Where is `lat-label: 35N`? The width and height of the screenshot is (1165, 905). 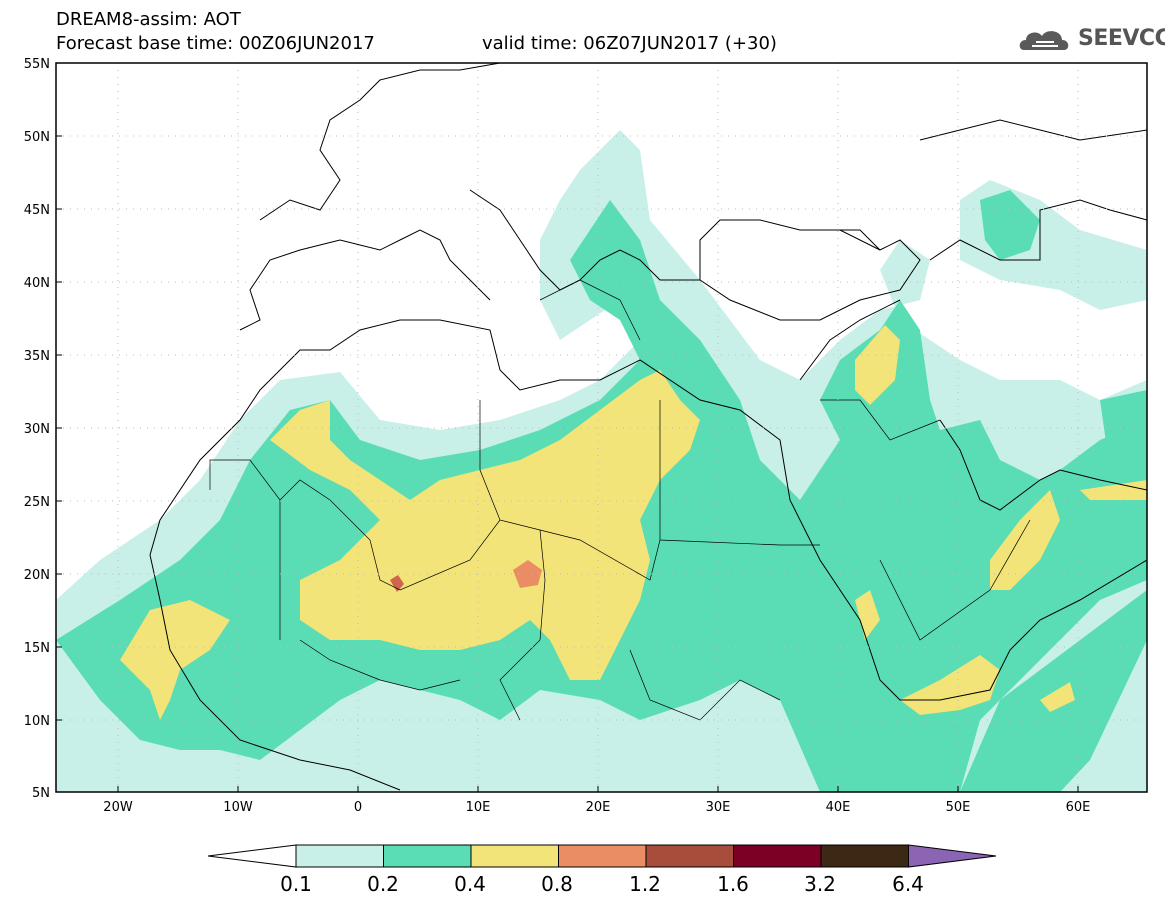 lat-label: 35N is located at coordinates (37, 356).